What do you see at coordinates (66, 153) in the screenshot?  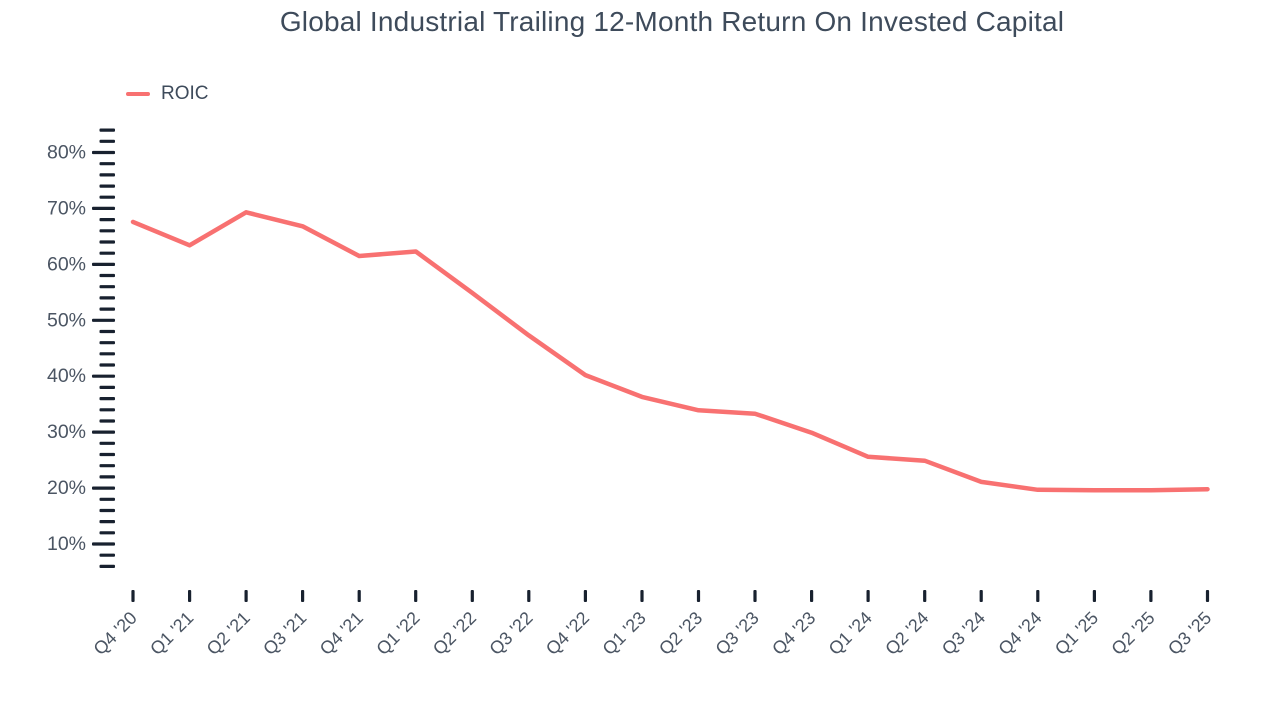 I see `y-axis-label: 80%` at bounding box center [66, 153].